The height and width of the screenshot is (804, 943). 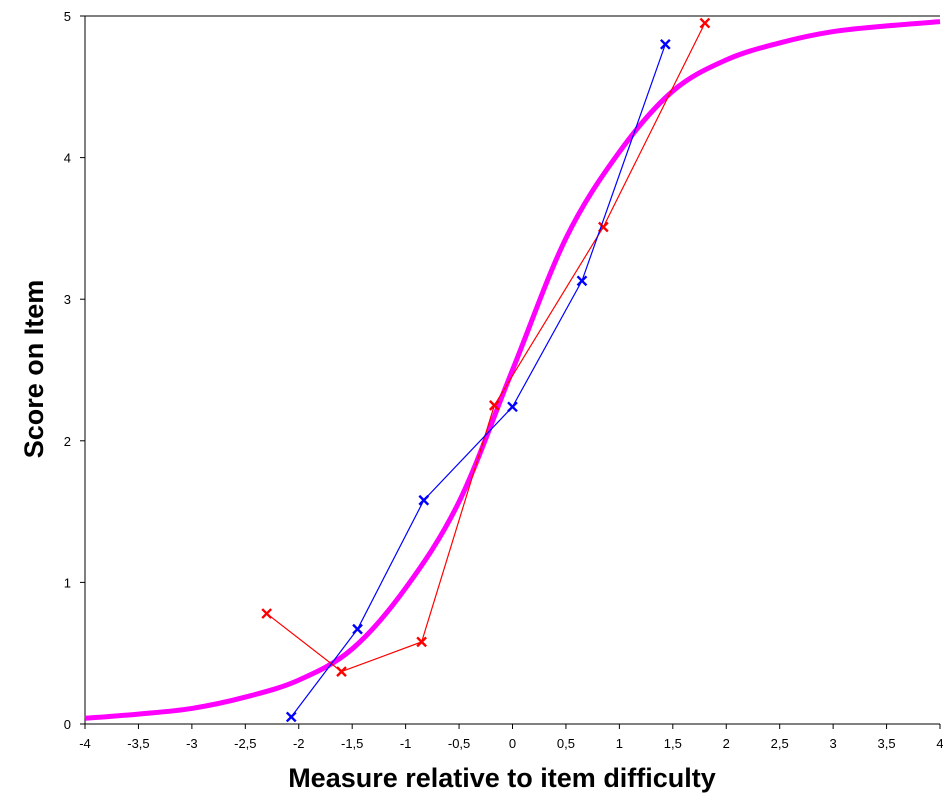 What do you see at coordinates (67, 582) in the screenshot?
I see `y-tick-label: 1` at bounding box center [67, 582].